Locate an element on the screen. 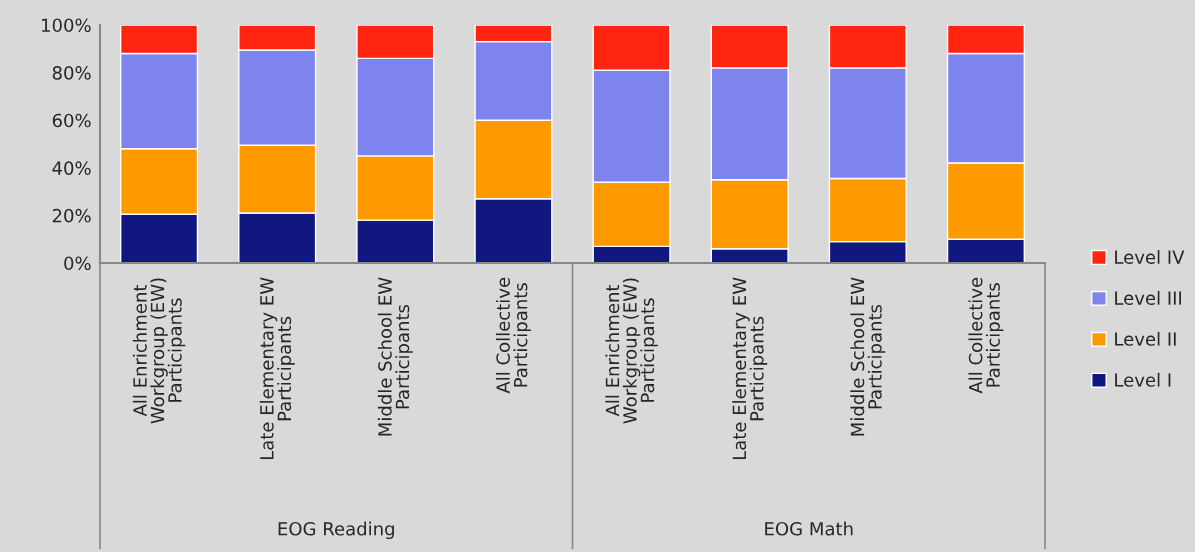  text: EOG Math is located at coordinates (809, 528).